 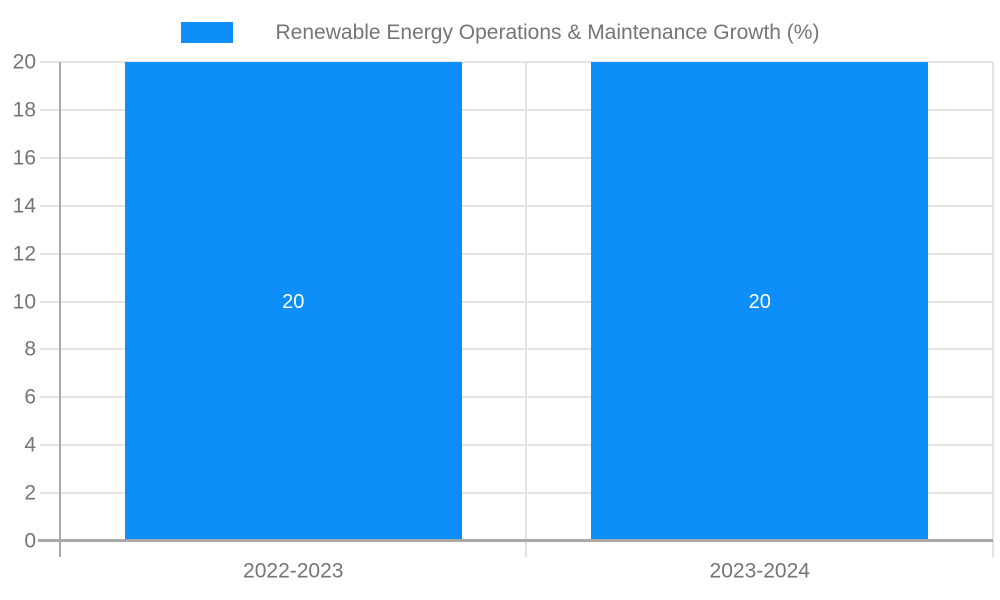 What do you see at coordinates (24, 62) in the screenshot?
I see `y-axis-tick-label: 20` at bounding box center [24, 62].